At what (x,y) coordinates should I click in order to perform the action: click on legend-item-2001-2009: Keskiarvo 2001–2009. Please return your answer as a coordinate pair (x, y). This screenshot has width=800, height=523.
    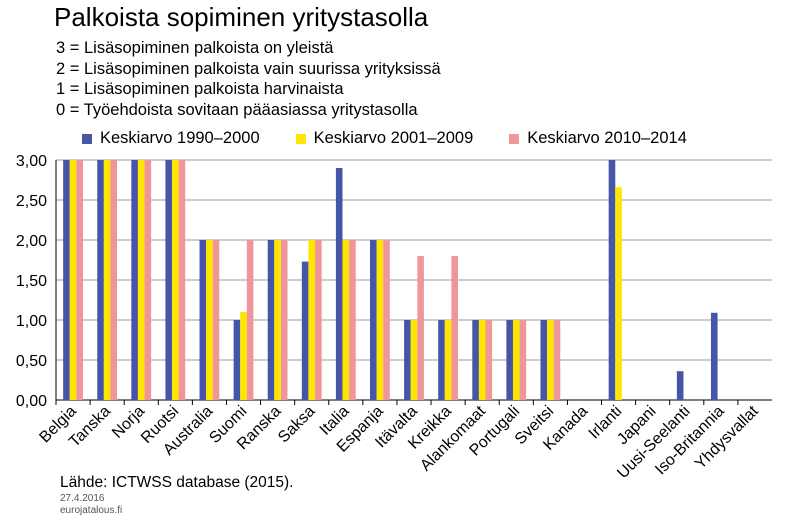
    Looking at the image, I should click on (384, 138).